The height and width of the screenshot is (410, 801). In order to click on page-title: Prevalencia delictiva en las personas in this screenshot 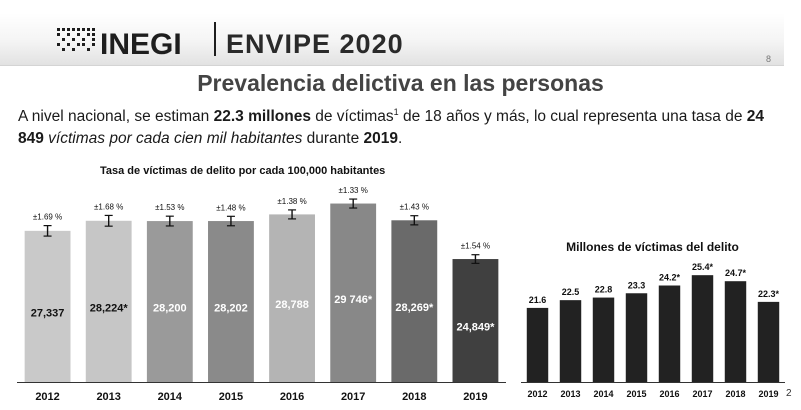, I will do `click(400, 83)`.